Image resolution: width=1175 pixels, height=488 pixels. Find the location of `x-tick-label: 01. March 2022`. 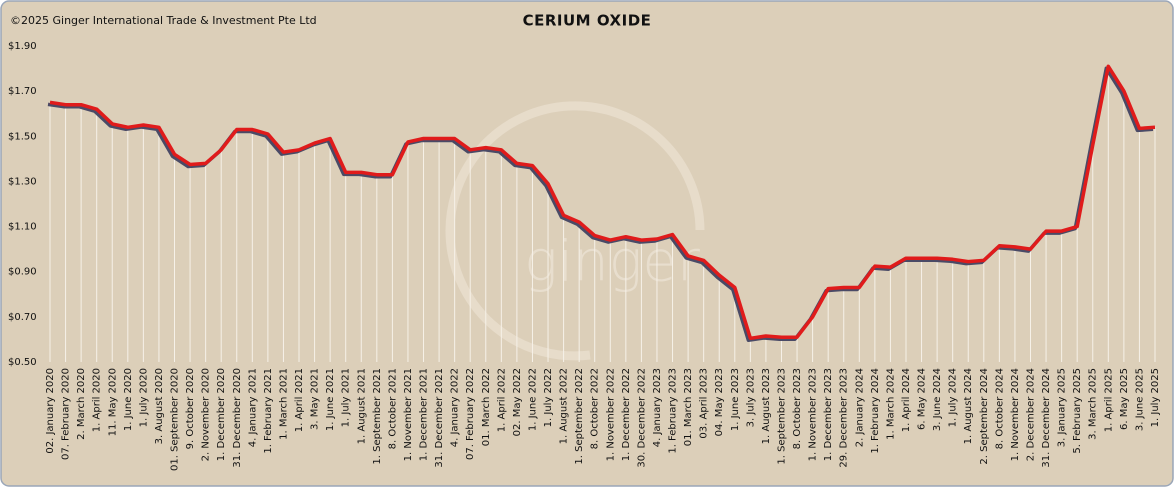

x-tick-label: 01. March 2022 is located at coordinates (486, 407).